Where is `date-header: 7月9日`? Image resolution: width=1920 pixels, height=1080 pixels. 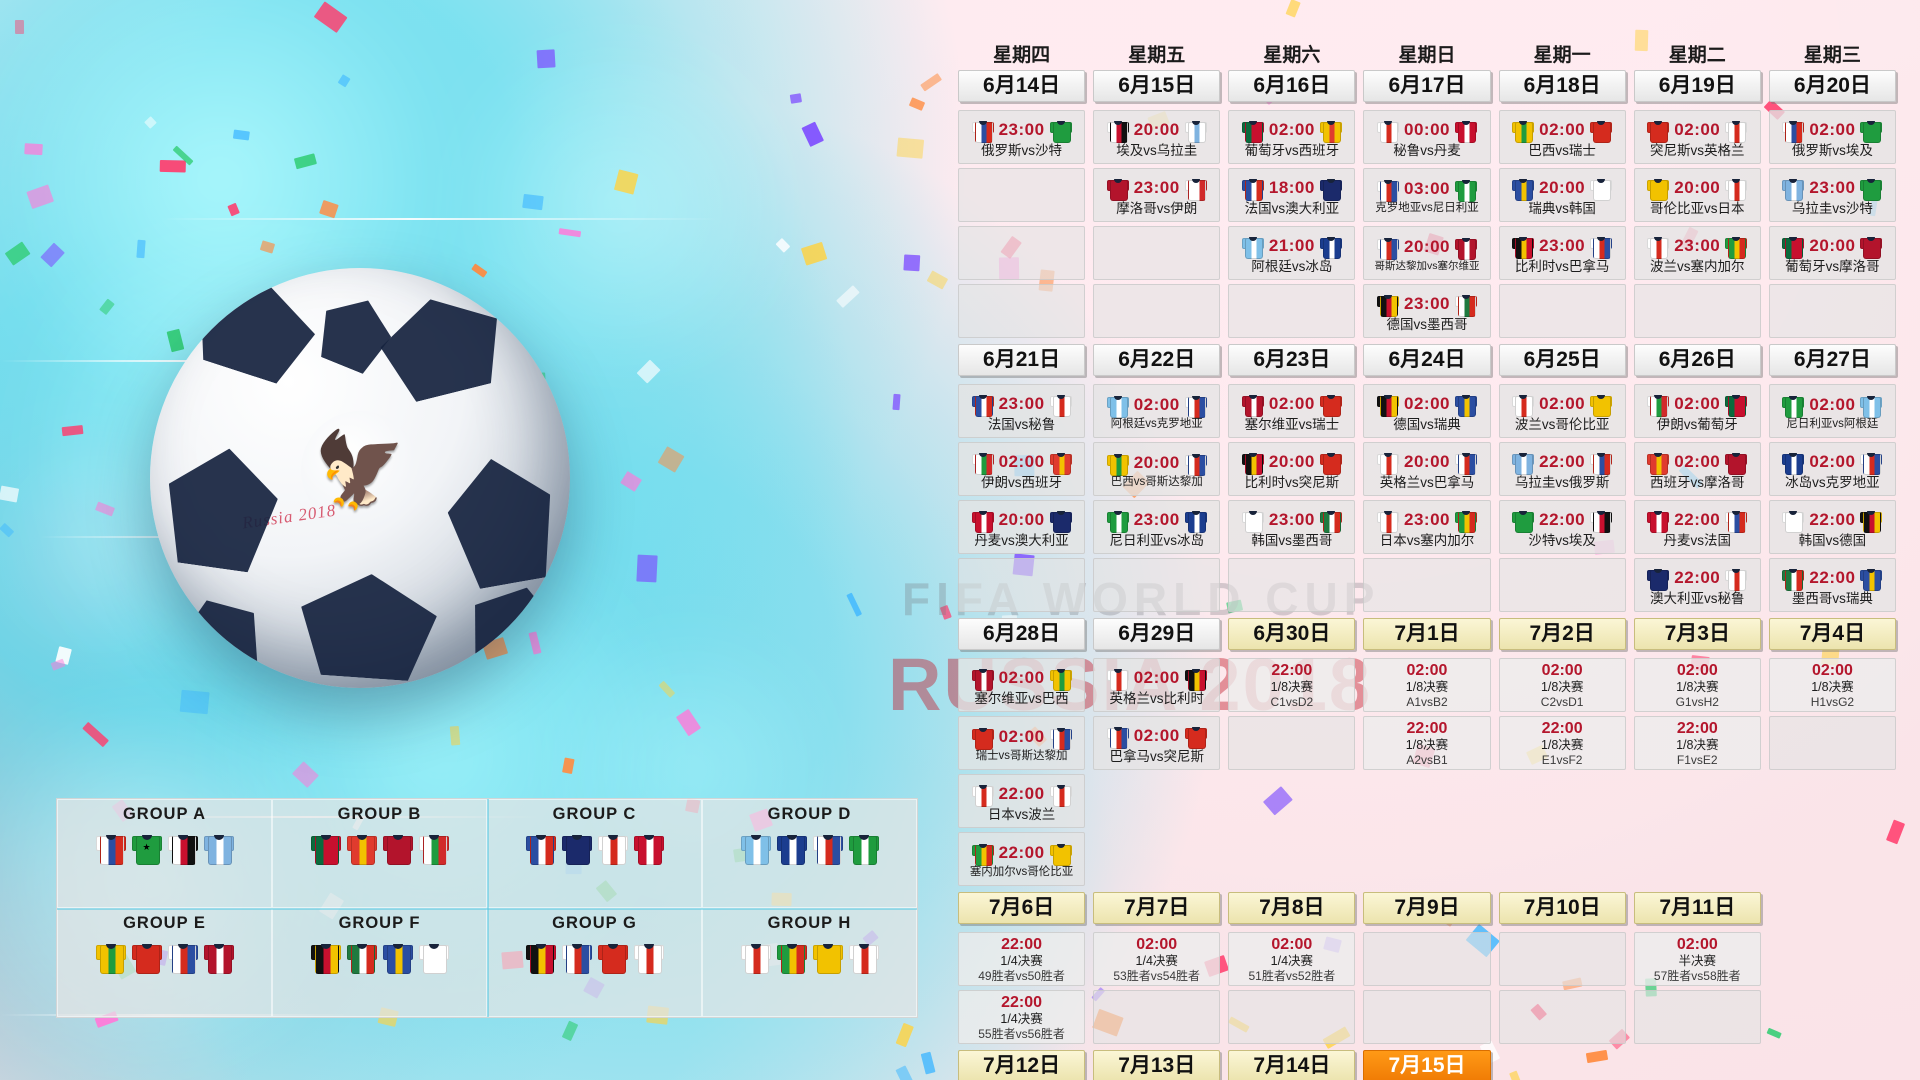
date-header: 7月9日 is located at coordinates (1427, 908).